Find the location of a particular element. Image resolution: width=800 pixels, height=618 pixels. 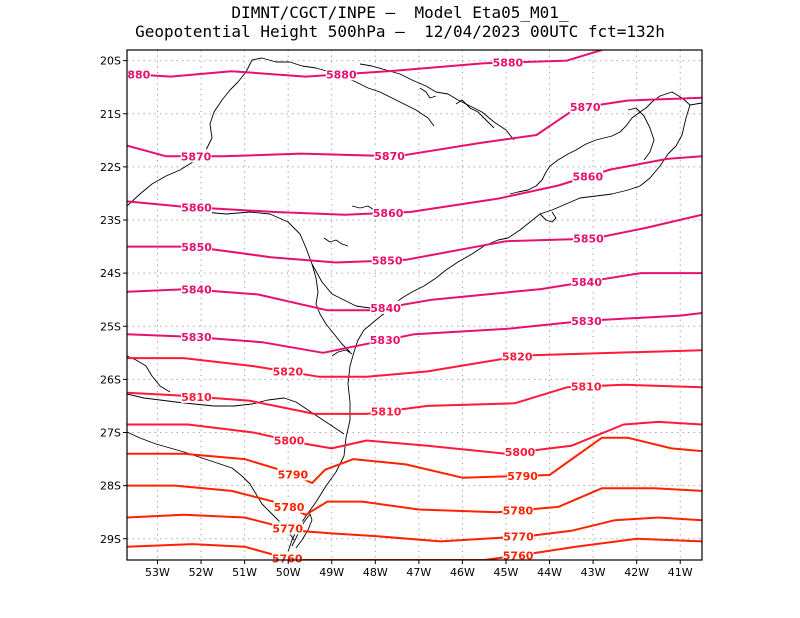

lon-tick-label: 44W is located at coordinates (549, 572).